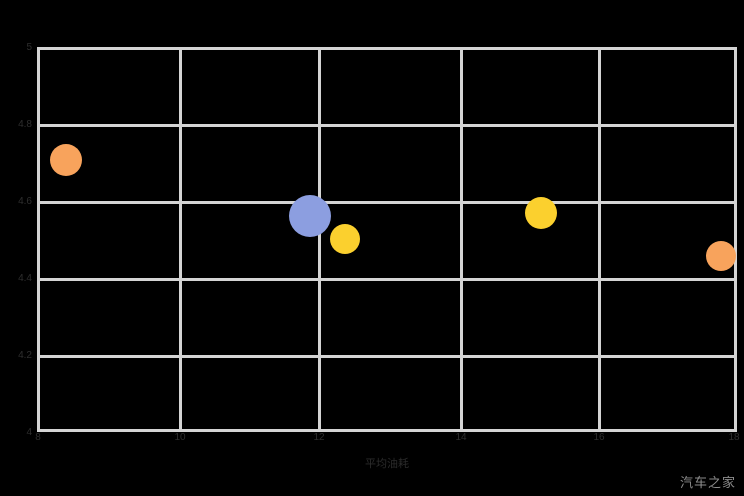  What do you see at coordinates (38, 437) in the screenshot?
I see `x-axis-tick-label: 8` at bounding box center [38, 437].